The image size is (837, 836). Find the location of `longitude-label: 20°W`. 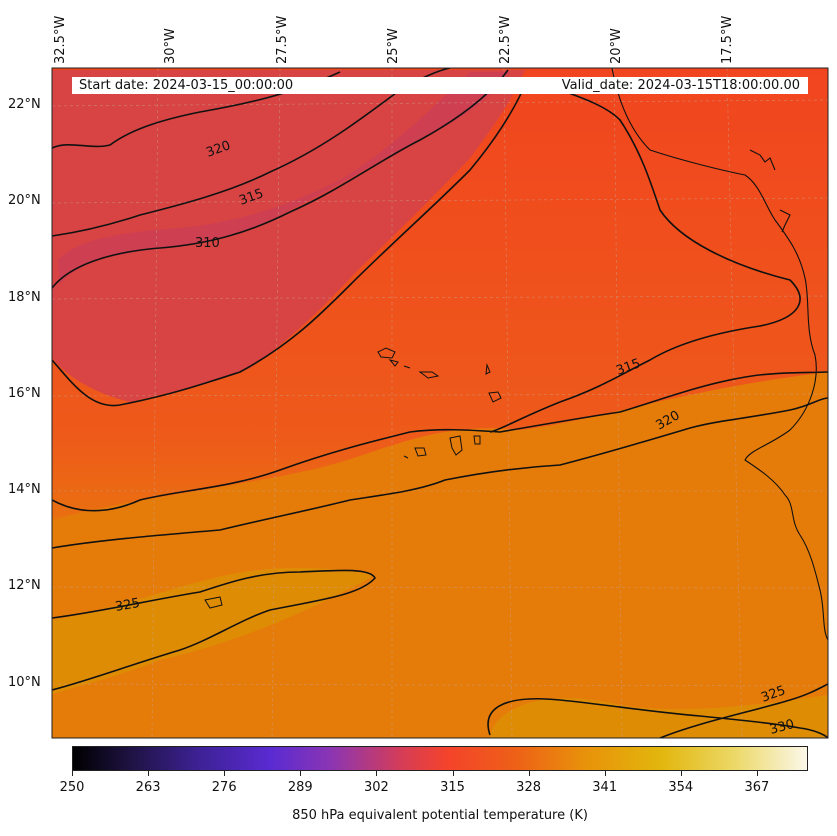

longitude-label: 20°W is located at coordinates (616, 46).